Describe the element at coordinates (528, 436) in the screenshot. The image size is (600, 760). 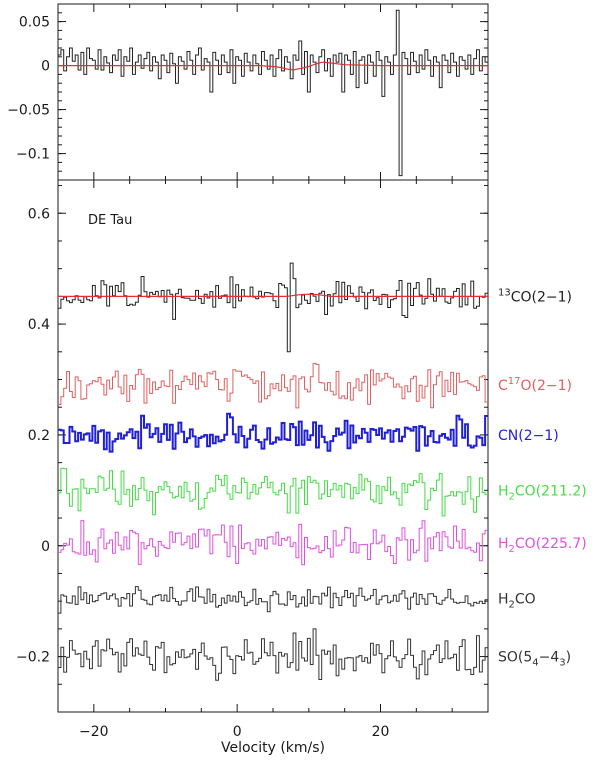
I see `series-label-2: CN(2−1)` at that location.